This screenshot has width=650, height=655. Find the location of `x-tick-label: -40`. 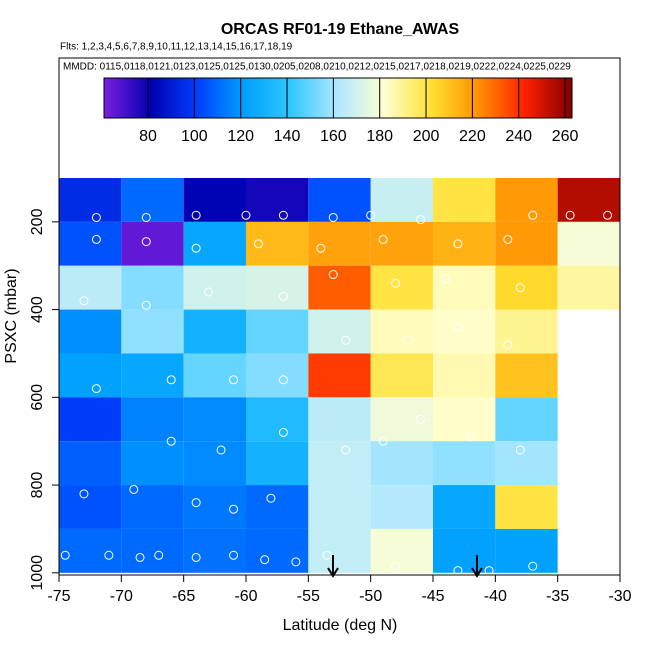

x-tick-label: -40 is located at coordinates (495, 596).